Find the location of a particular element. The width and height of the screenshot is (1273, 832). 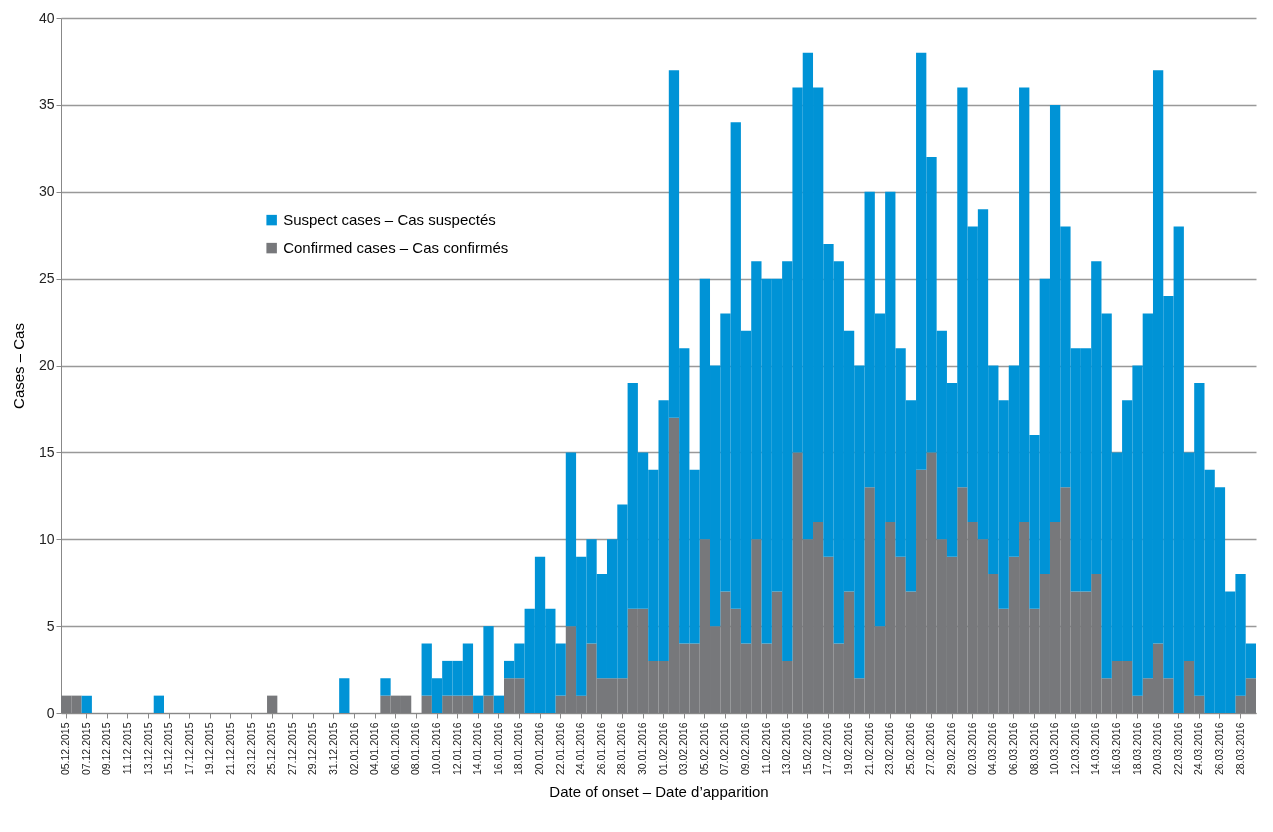

x-axis-title: Date of onset – Date d’apparition is located at coordinates (659, 792).